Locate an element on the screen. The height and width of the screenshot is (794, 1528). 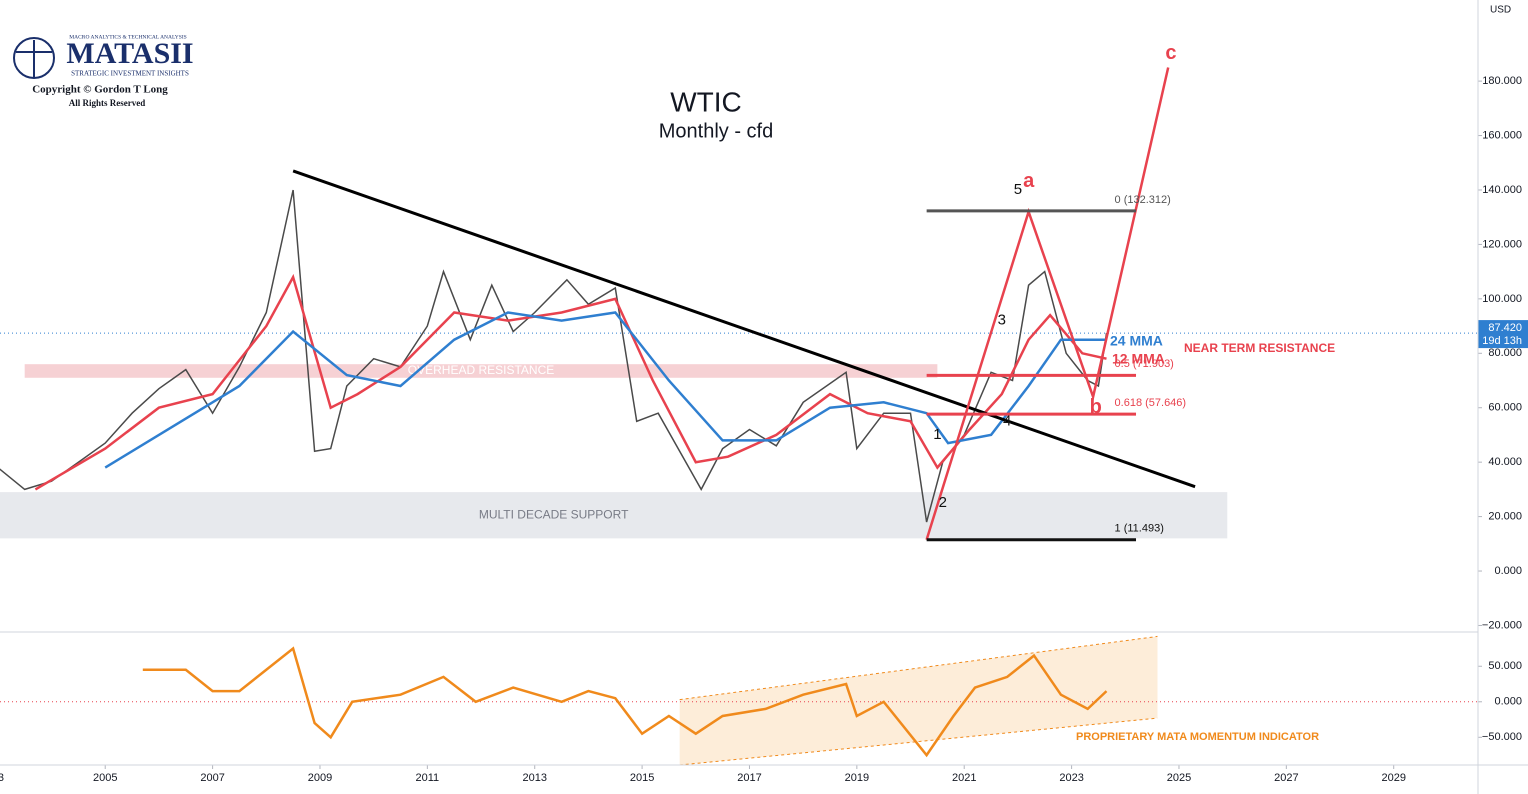
wave-label: 5 is located at coordinates (1018, 189).